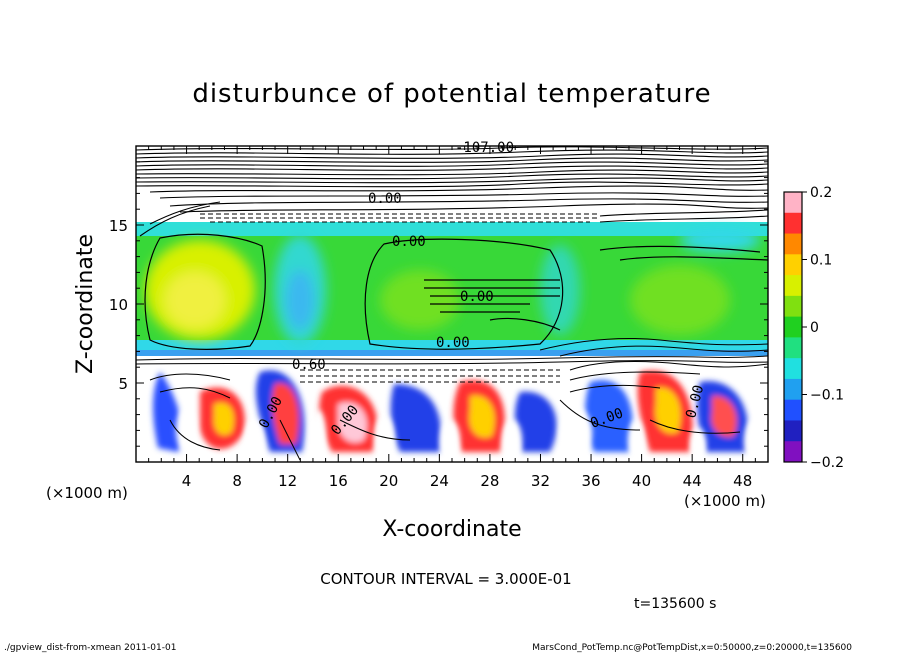 The image size is (904, 654). I want to click on x-tick-label: 20, so click(388, 481).